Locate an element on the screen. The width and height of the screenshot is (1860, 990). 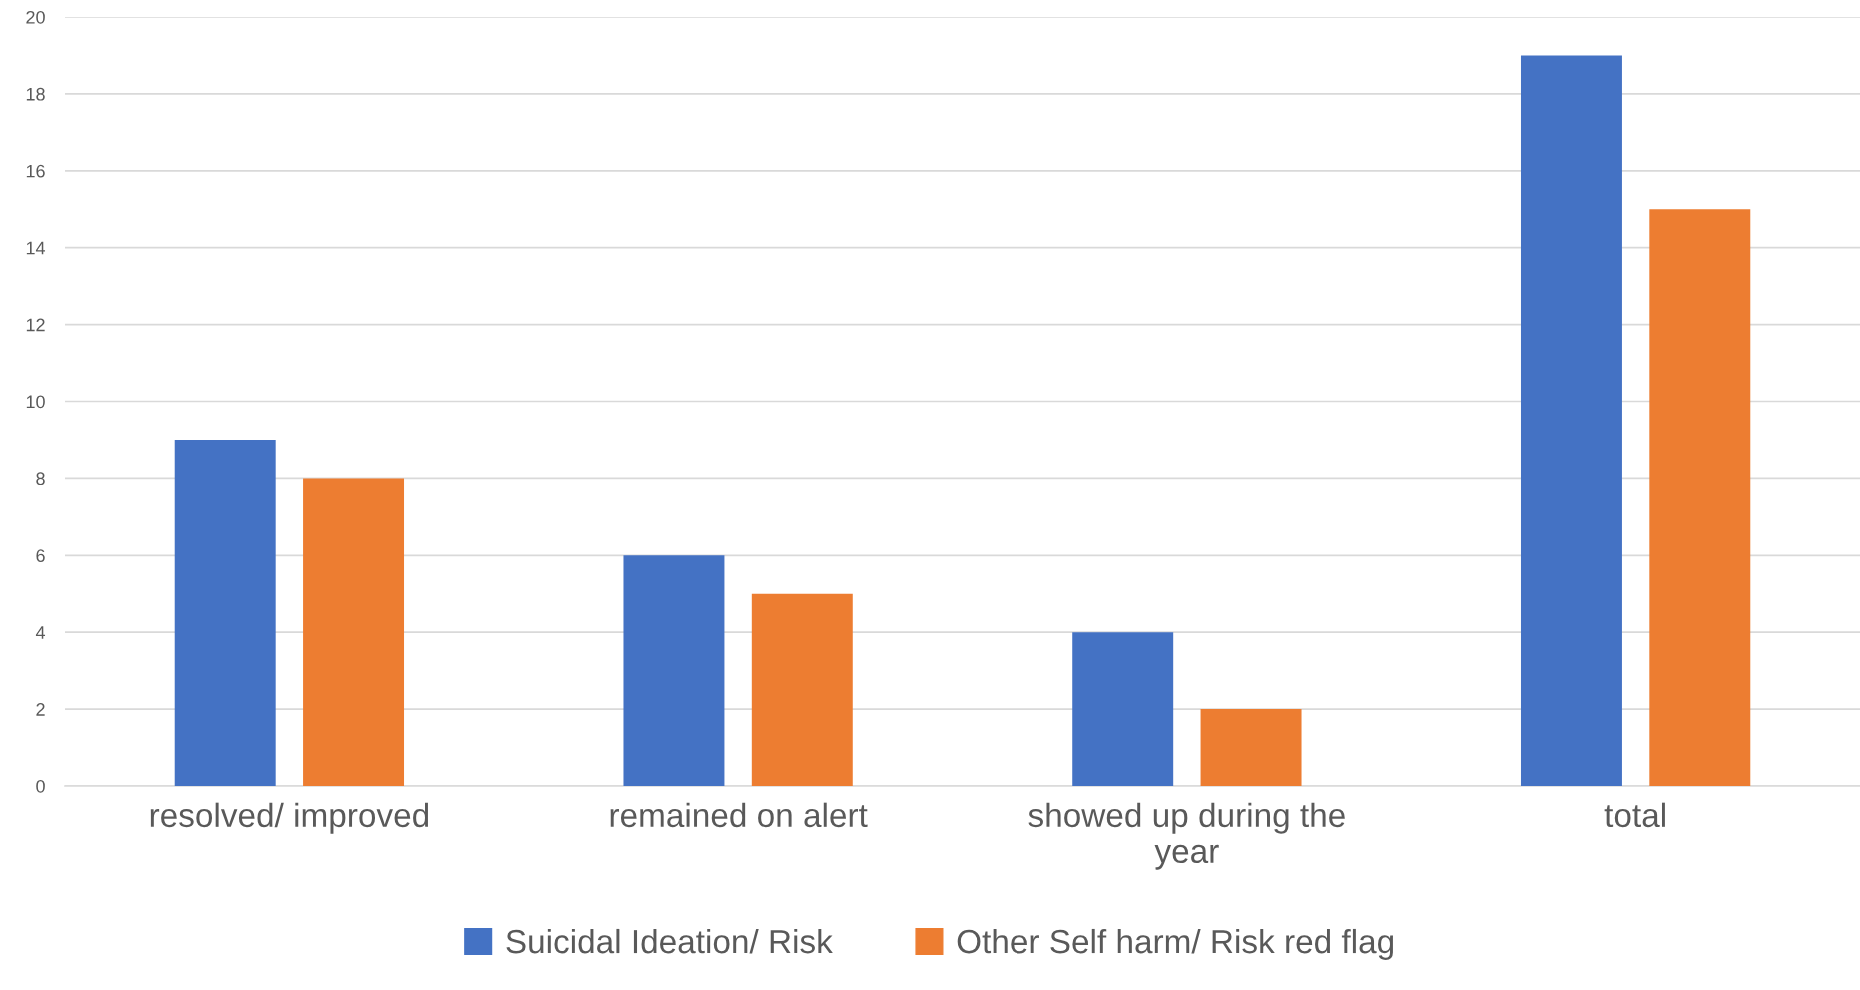
x-tick-label: total is located at coordinates (1634, 815).